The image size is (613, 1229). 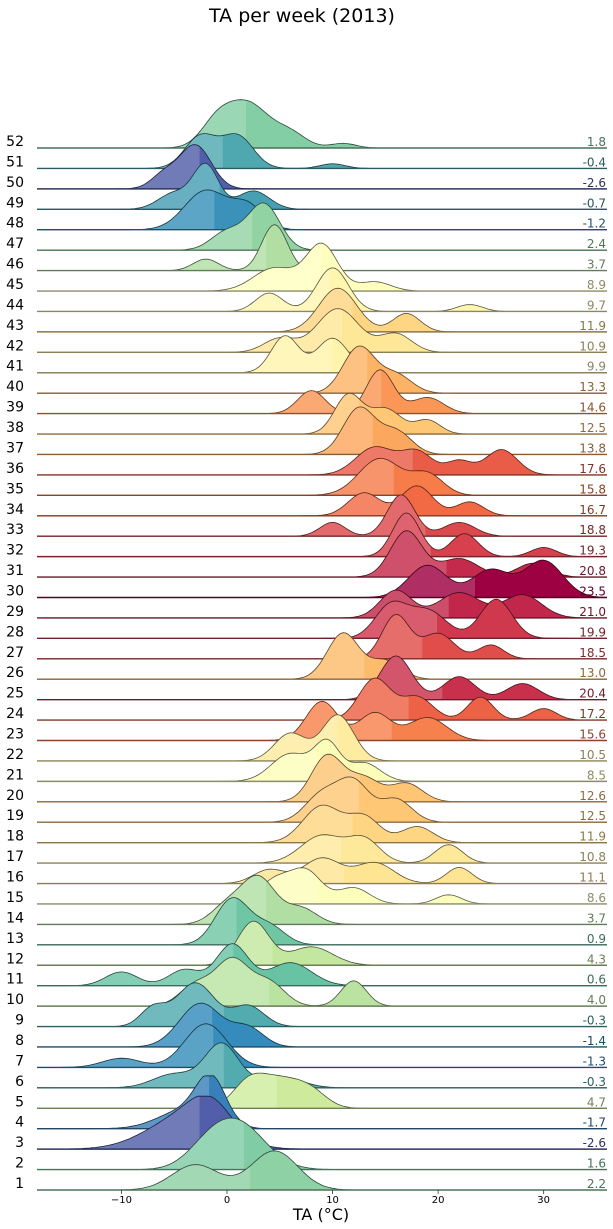 What do you see at coordinates (320, 1214) in the screenshot?
I see `x-axis-label: TA (°C)` at bounding box center [320, 1214].